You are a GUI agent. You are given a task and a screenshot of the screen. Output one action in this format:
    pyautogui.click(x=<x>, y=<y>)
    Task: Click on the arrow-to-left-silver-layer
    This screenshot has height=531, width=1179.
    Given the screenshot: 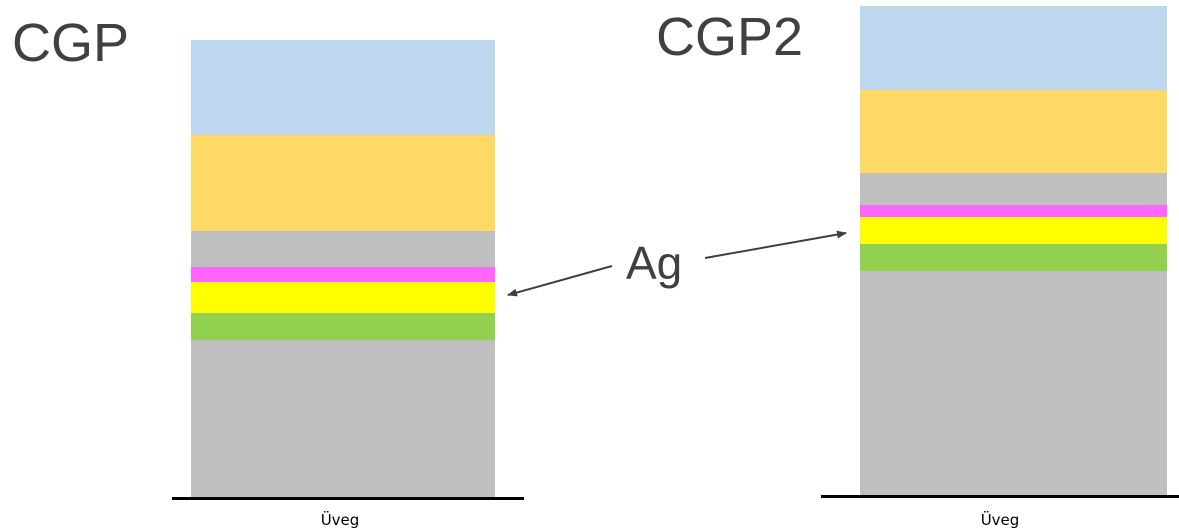 What is the action you would take?
    pyautogui.click(x=560, y=281)
    